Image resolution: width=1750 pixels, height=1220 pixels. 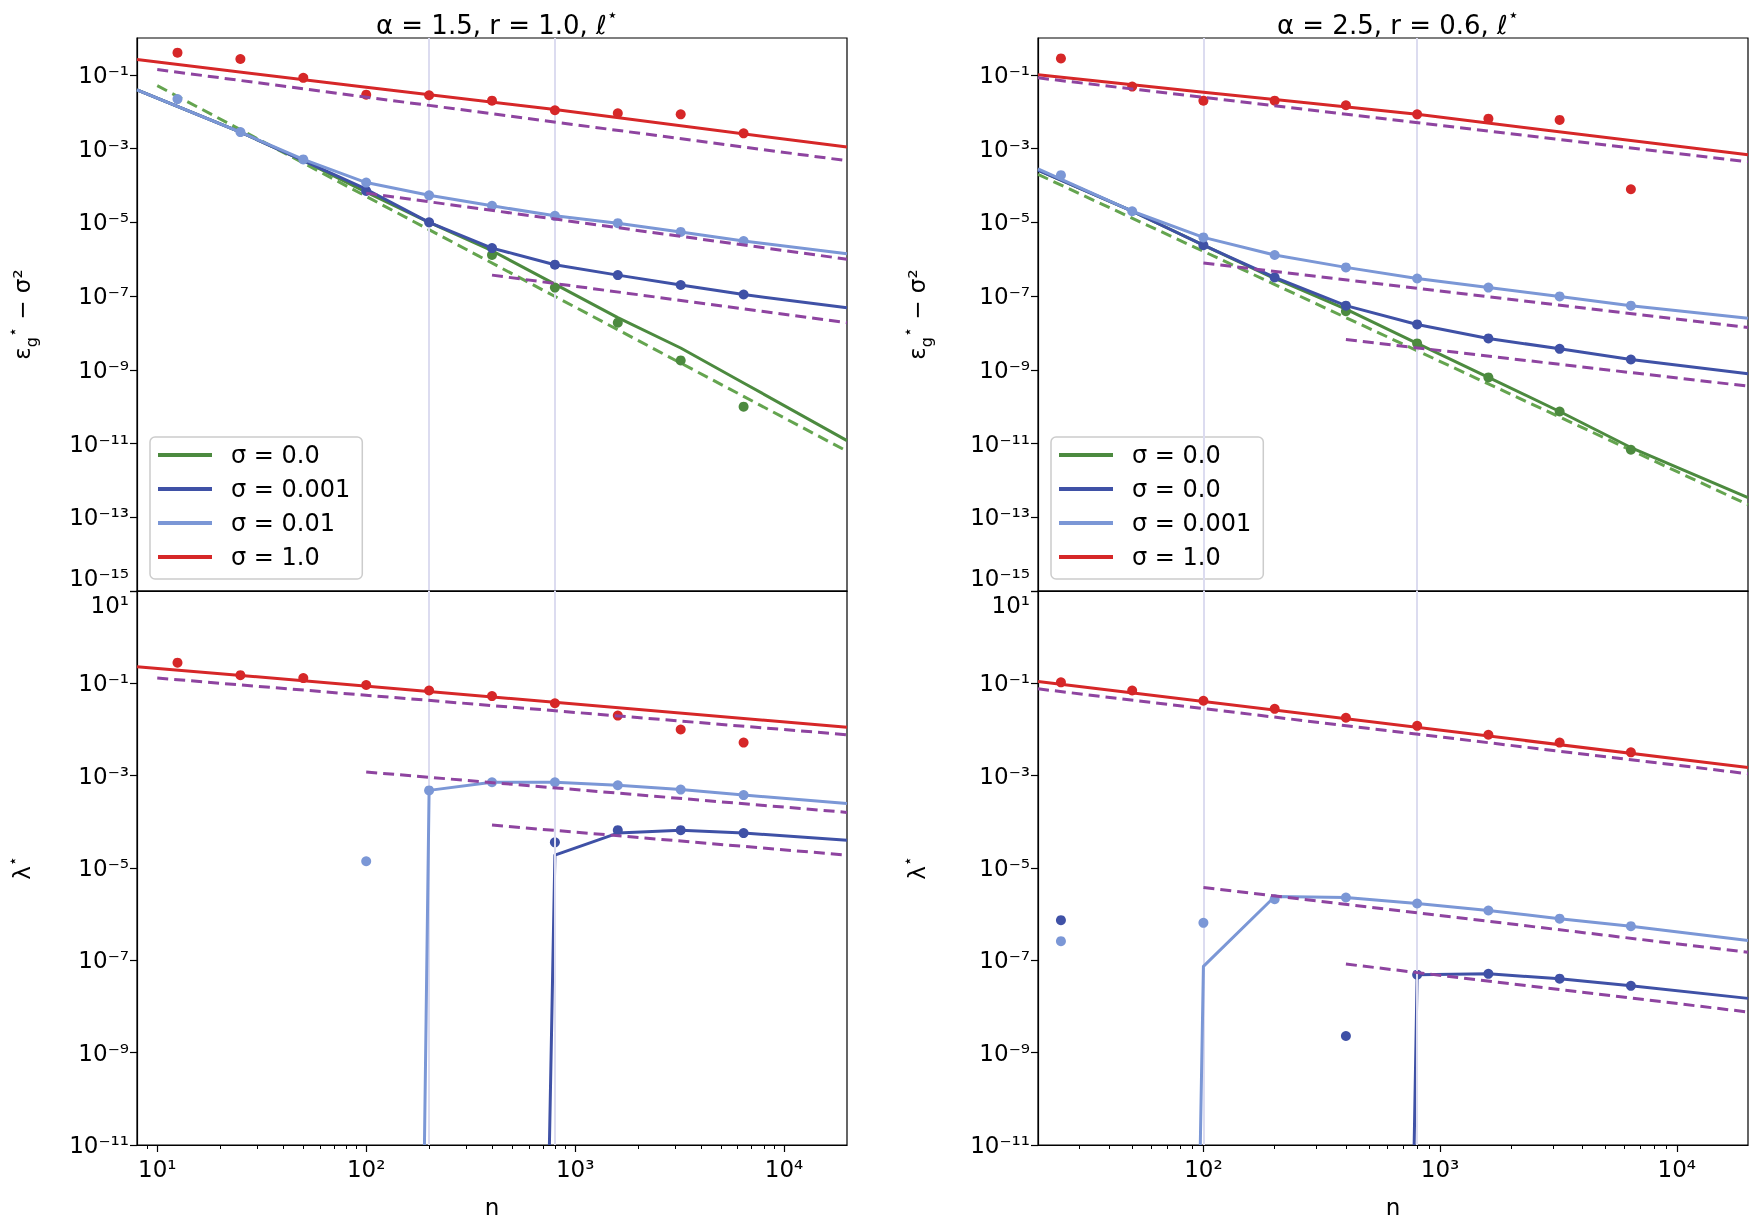 I want to click on chart-title: α = 1.5, r = 1.0, ℓ⋆, so click(x=497, y=21).